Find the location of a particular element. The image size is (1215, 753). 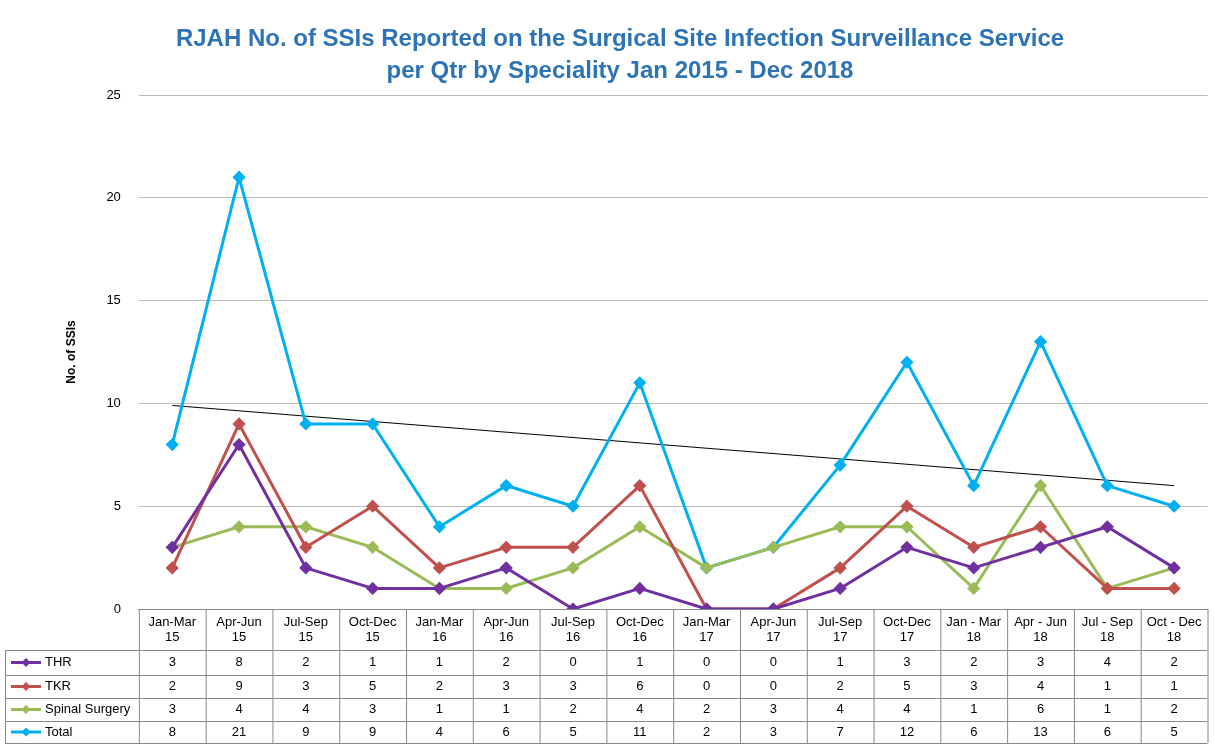

y-tick-label: 10 is located at coordinates (113, 402).